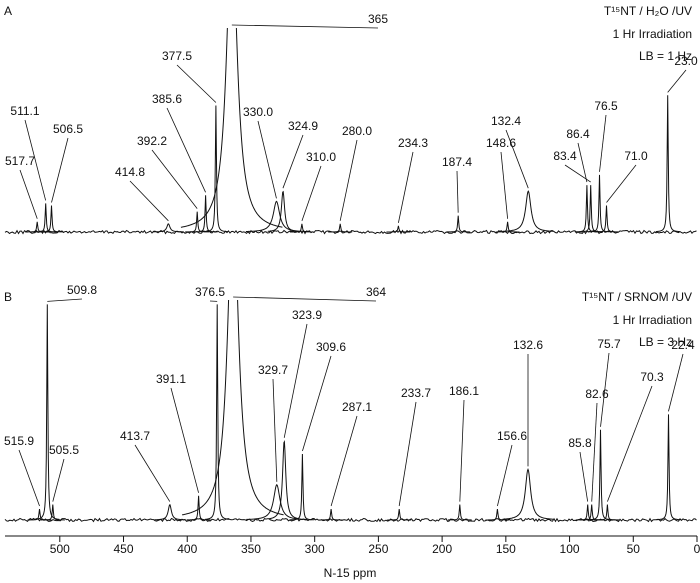 This screenshot has width=700, height=583. Describe the element at coordinates (167, 99) in the screenshot. I see `peak-label: 385.6` at that location.